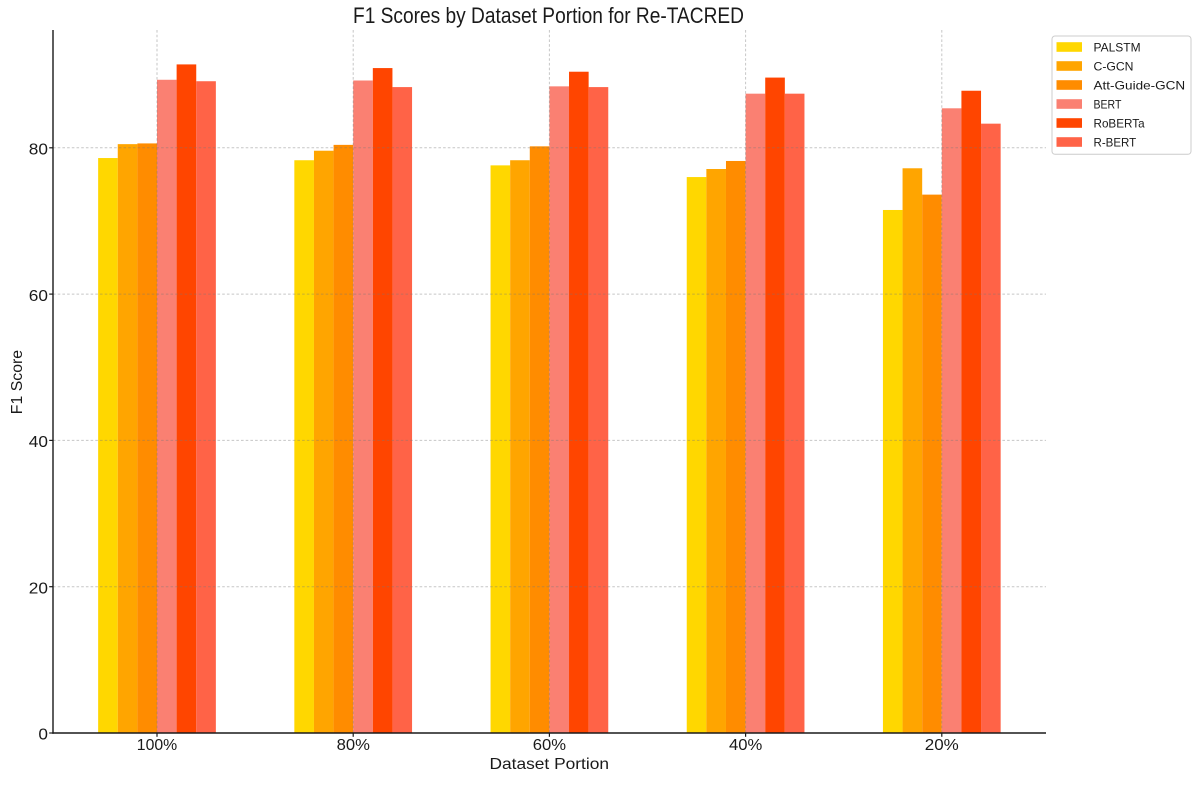  Describe the element at coordinates (1140, 85) in the screenshot. I see `svg-text: Att-Guide-GCN` at that location.